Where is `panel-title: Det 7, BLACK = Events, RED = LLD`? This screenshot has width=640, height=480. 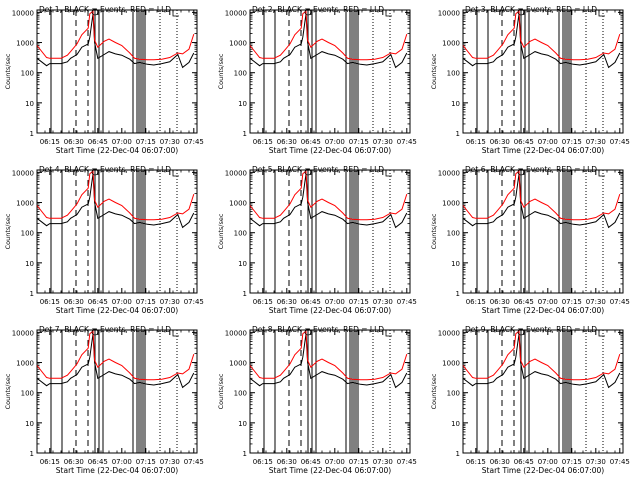 panel-title: Det 7, BLACK = Events, RED = LLD is located at coordinates (105, 329).